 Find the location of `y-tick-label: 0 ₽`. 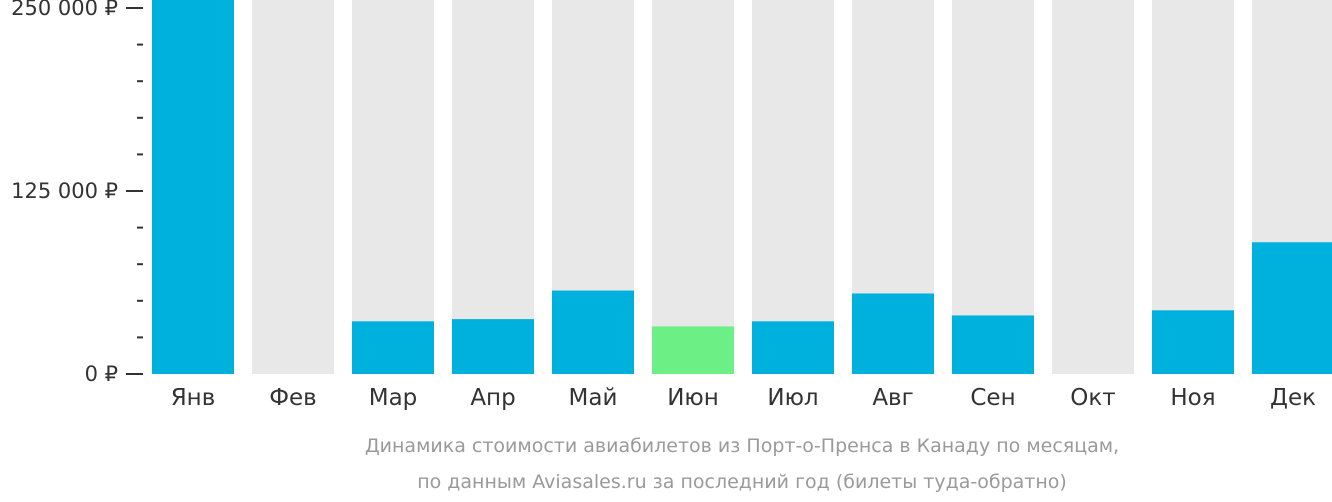

y-tick-label: 0 ₽ is located at coordinates (101, 374).